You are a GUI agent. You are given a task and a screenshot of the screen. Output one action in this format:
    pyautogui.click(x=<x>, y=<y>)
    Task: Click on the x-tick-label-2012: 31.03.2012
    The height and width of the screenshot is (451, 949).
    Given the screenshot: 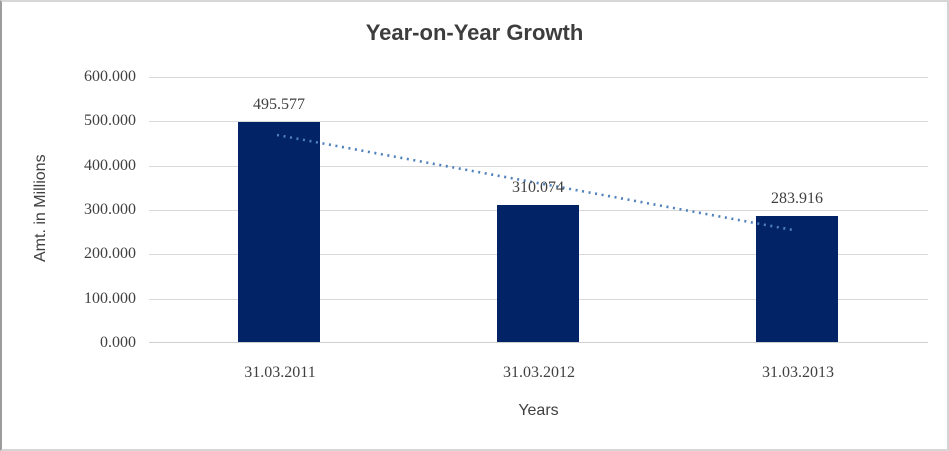 What is the action you would take?
    pyautogui.click(x=539, y=372)
    